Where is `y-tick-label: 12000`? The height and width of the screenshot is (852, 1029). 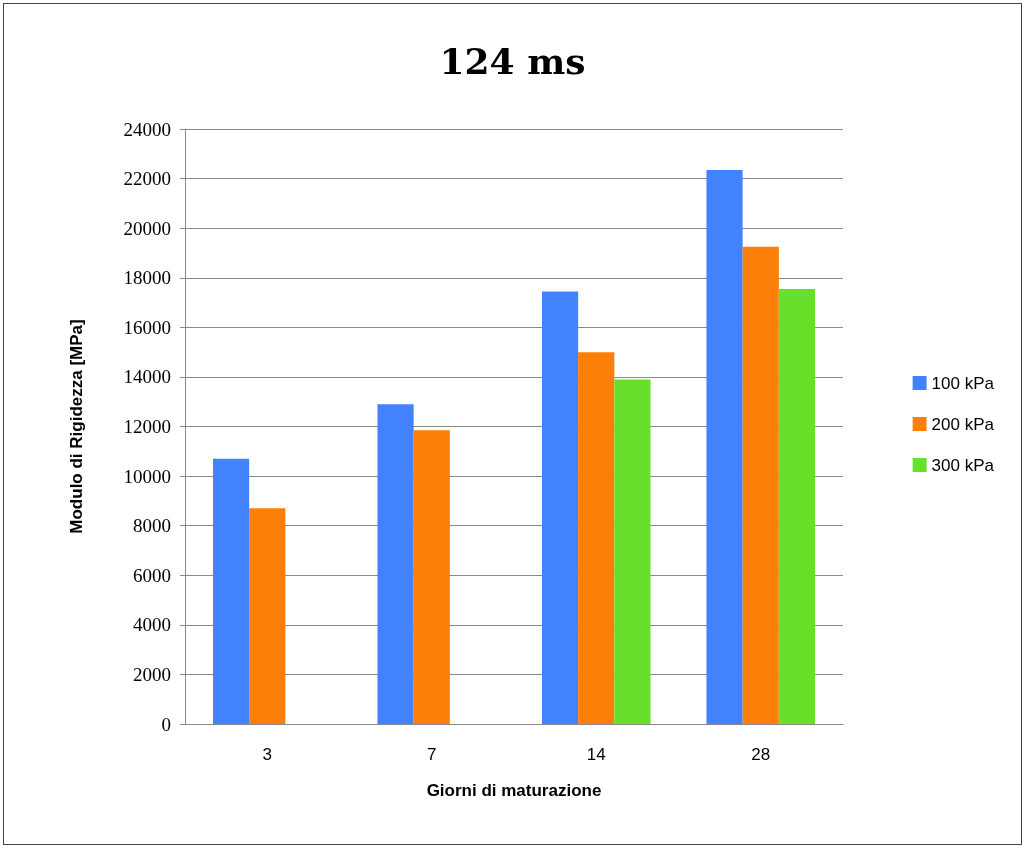 y-tick-label: 12000 is located at coordinates (147, 426).